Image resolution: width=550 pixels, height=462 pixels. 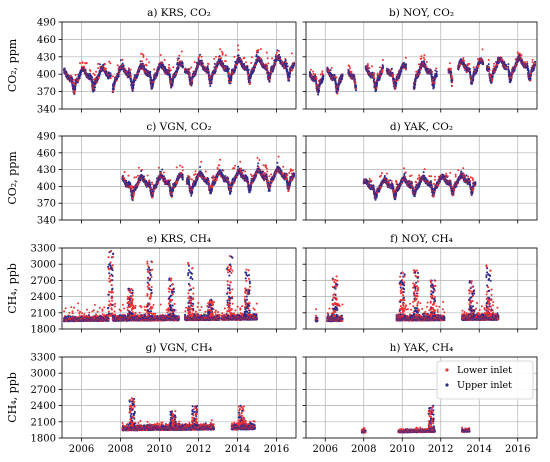 What do you see at coordinates (46, 92) in the screenshot?
I see `y-tick-label: 370` at bounding box center [46, 92].